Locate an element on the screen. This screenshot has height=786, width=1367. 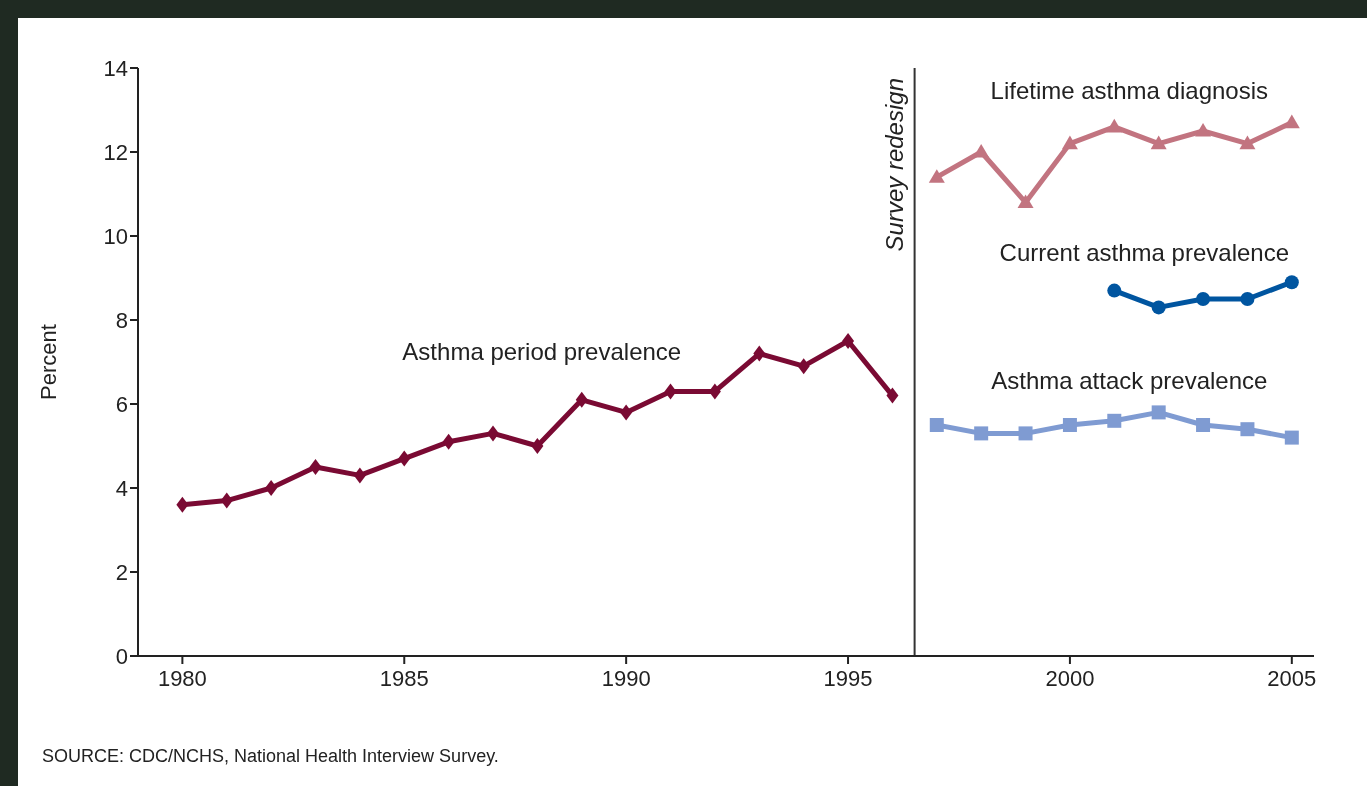
series-label: Current asthma prevalence is located at coordinates (1144, 252).